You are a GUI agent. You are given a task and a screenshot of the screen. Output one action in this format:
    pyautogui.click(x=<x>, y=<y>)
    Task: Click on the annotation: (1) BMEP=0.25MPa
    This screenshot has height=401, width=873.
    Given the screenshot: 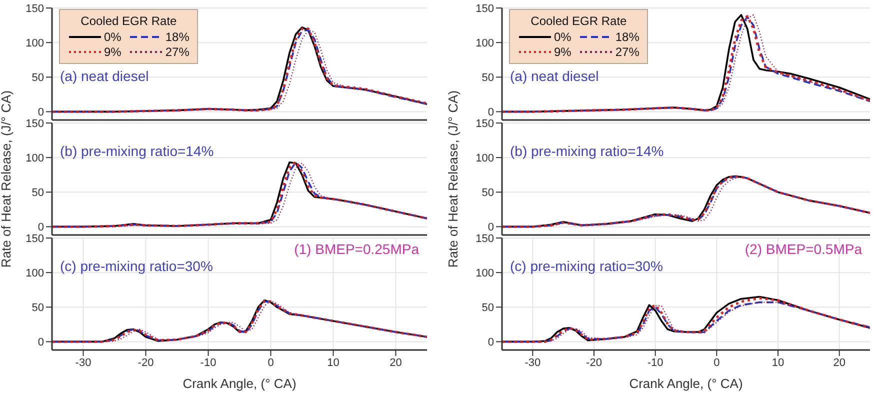 What is the action you would take?
    pyautogui.click(x=356, y=249)
    